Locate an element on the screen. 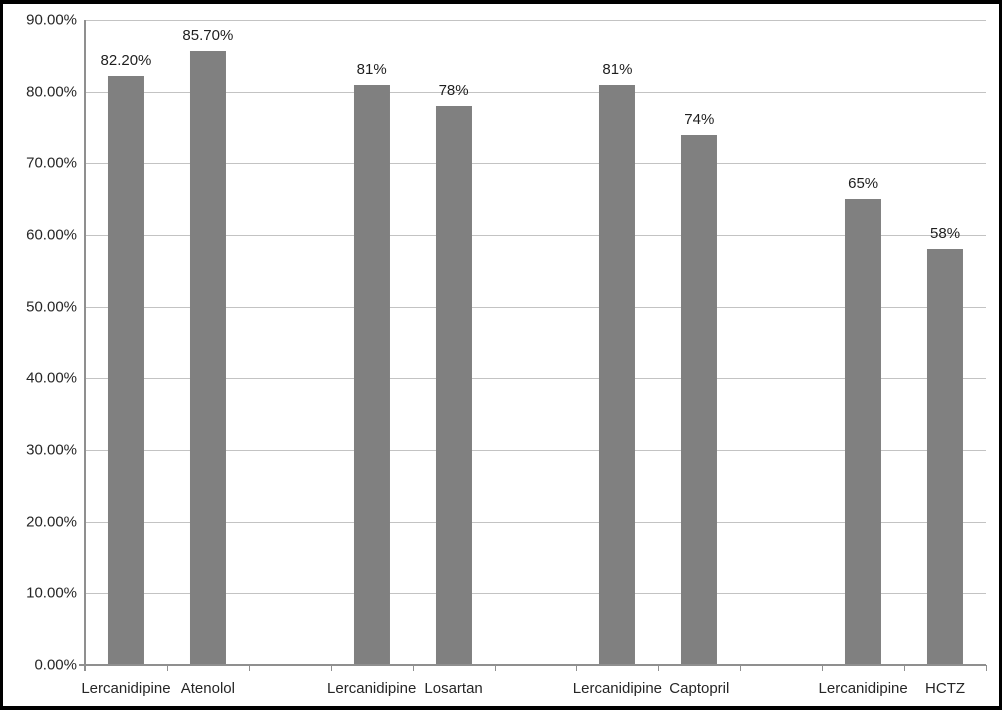 This screenshot has width=1002, height=710. y-axis-label: 80.00% is located at coordinates (51, 92).